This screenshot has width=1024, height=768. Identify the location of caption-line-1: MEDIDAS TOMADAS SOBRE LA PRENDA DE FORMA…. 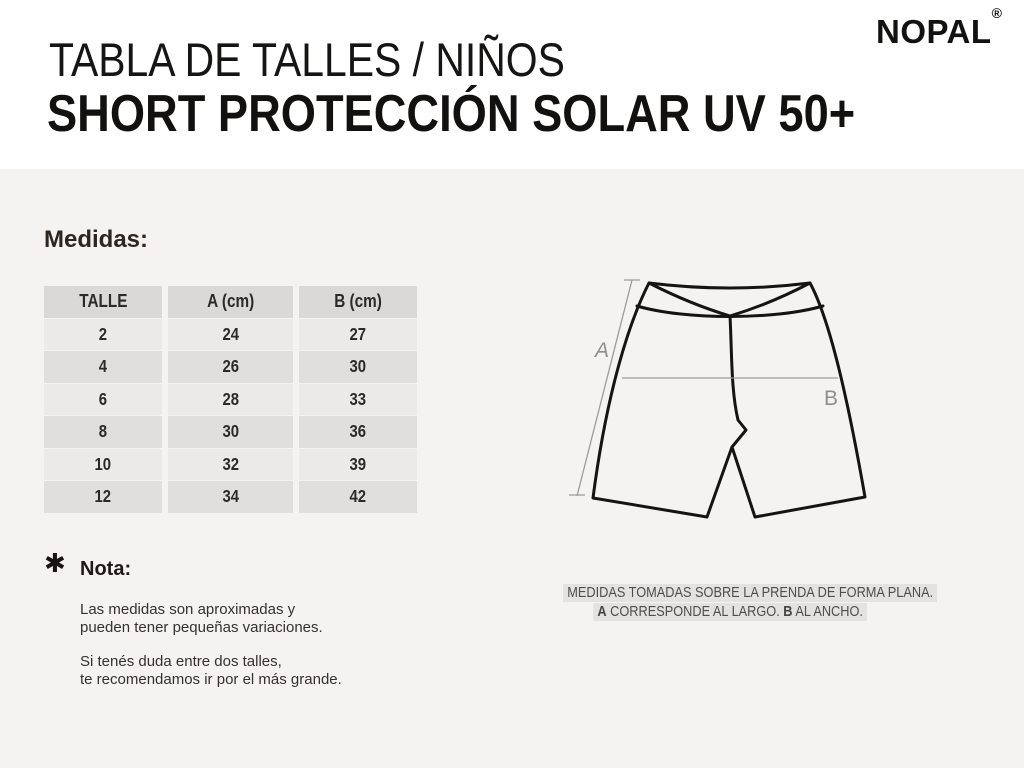
(734, 593).